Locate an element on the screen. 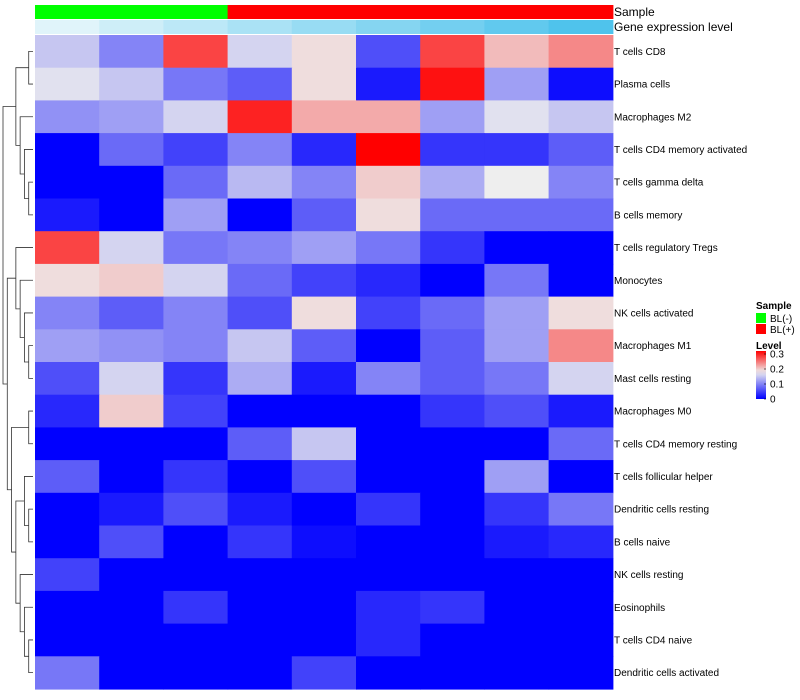 The image size is (800, 700). level-legend-tick-label: 0.1 is located at coordinates (777, 385).